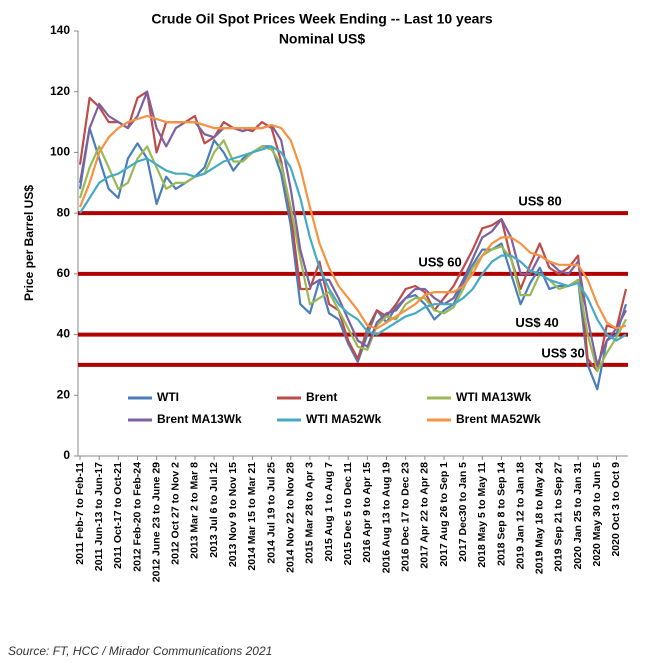 This screenshot has height=663, width=646. Describe the element at coordinates (156, 522) in the screenshot. I see `x-tick-label: 2012 June 23 to June 29` at that location.